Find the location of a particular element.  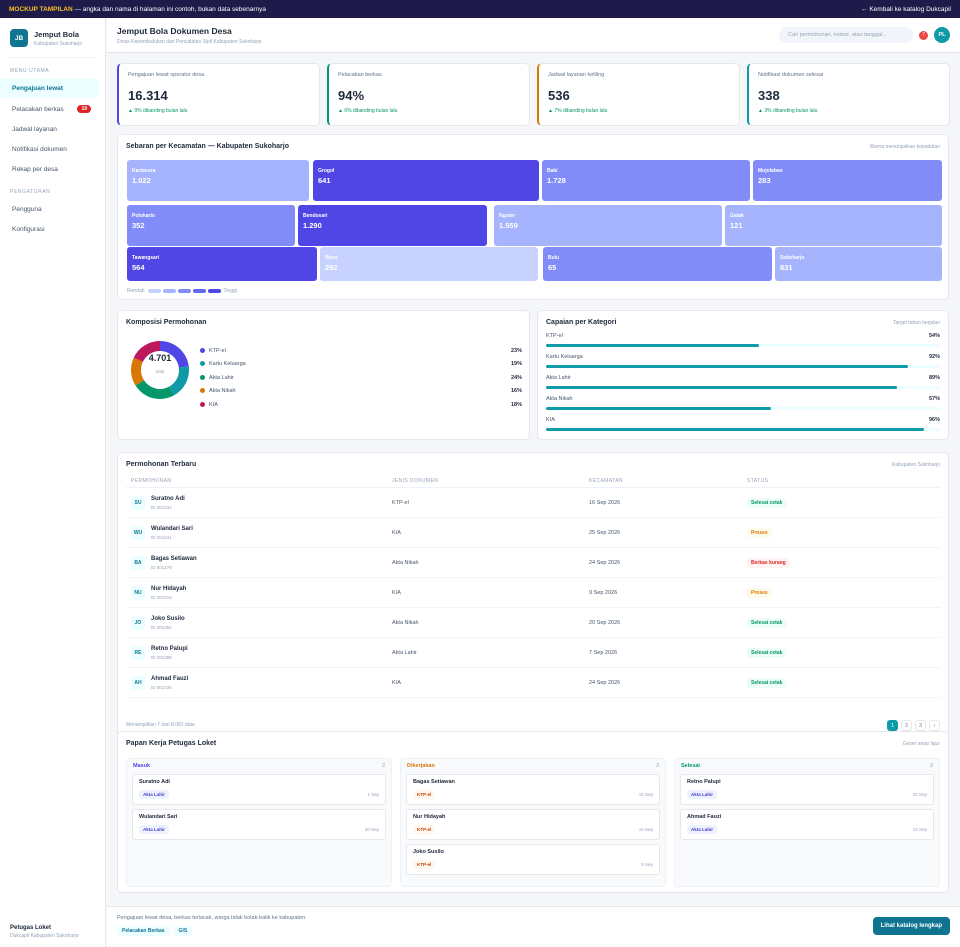

treemap-cell-kartasura: Kartasura 1.022 is located at coordinates (218, 180).